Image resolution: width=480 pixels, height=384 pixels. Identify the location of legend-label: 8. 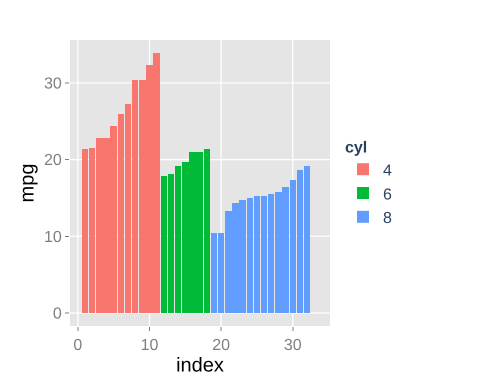
(387, 219).